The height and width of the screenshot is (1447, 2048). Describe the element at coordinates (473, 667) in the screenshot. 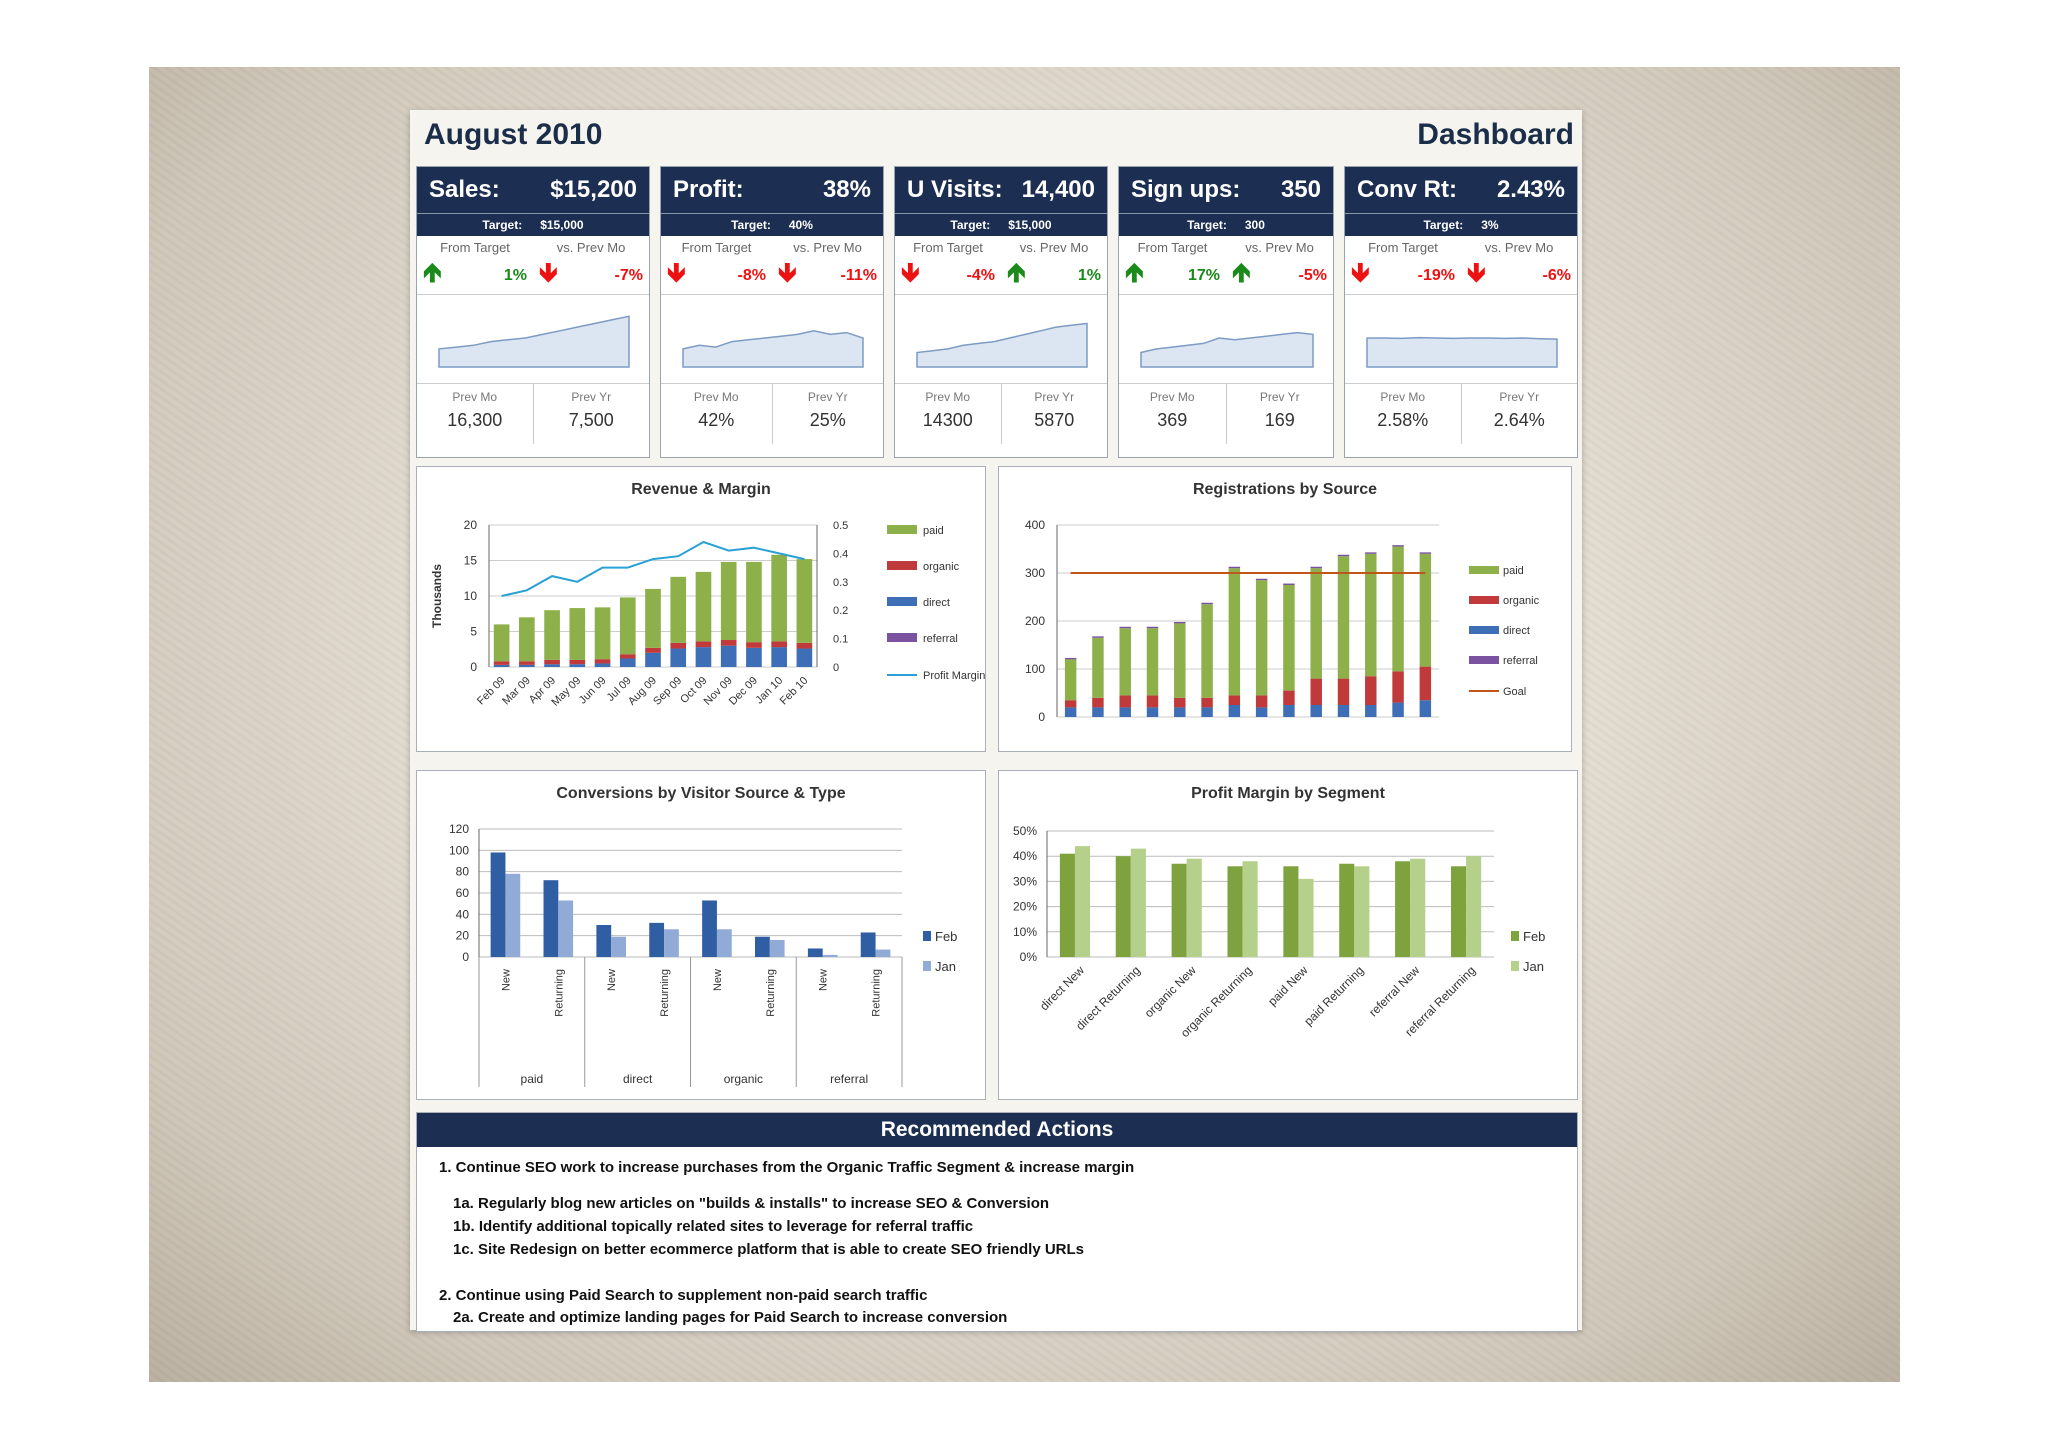

I see `y-tick-label: 0` at that location.